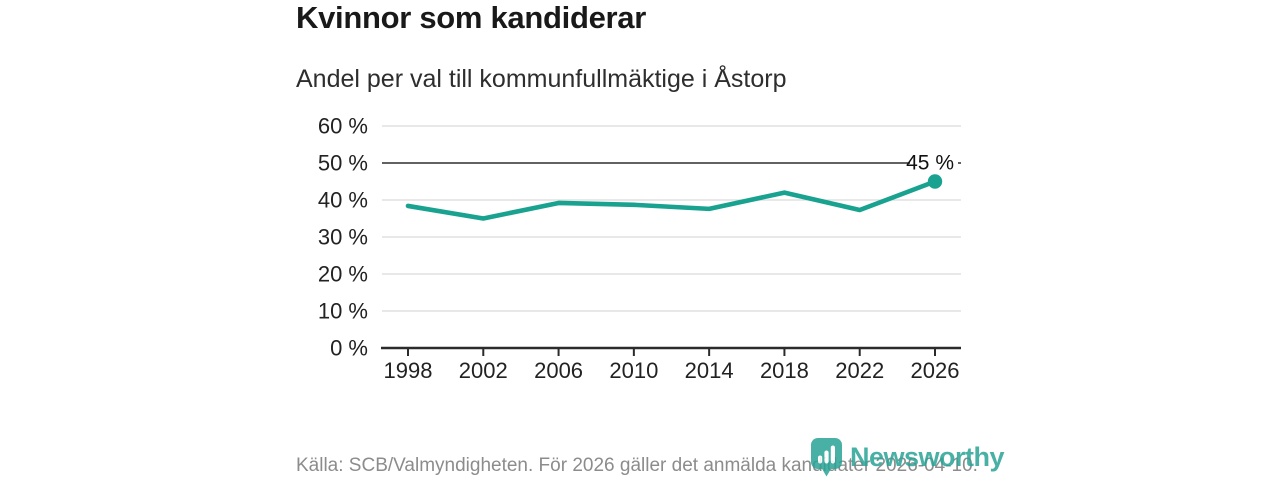  What do you see at coordinates (859, 370) in the screenshot?
I see `x-tick-label: 2022` at bounding box center [859, 370].